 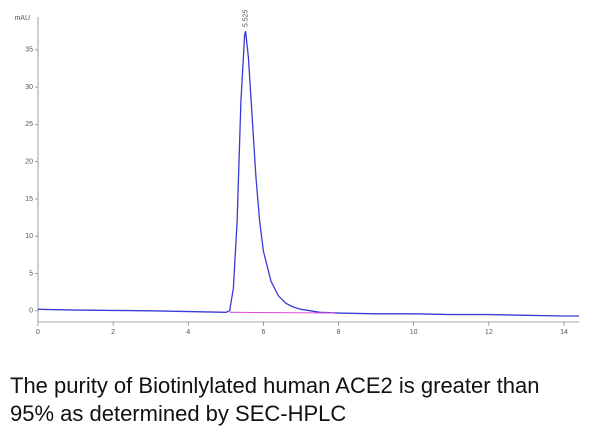 I want to click on x-tick-label: 12, so click(x=489, y=332).